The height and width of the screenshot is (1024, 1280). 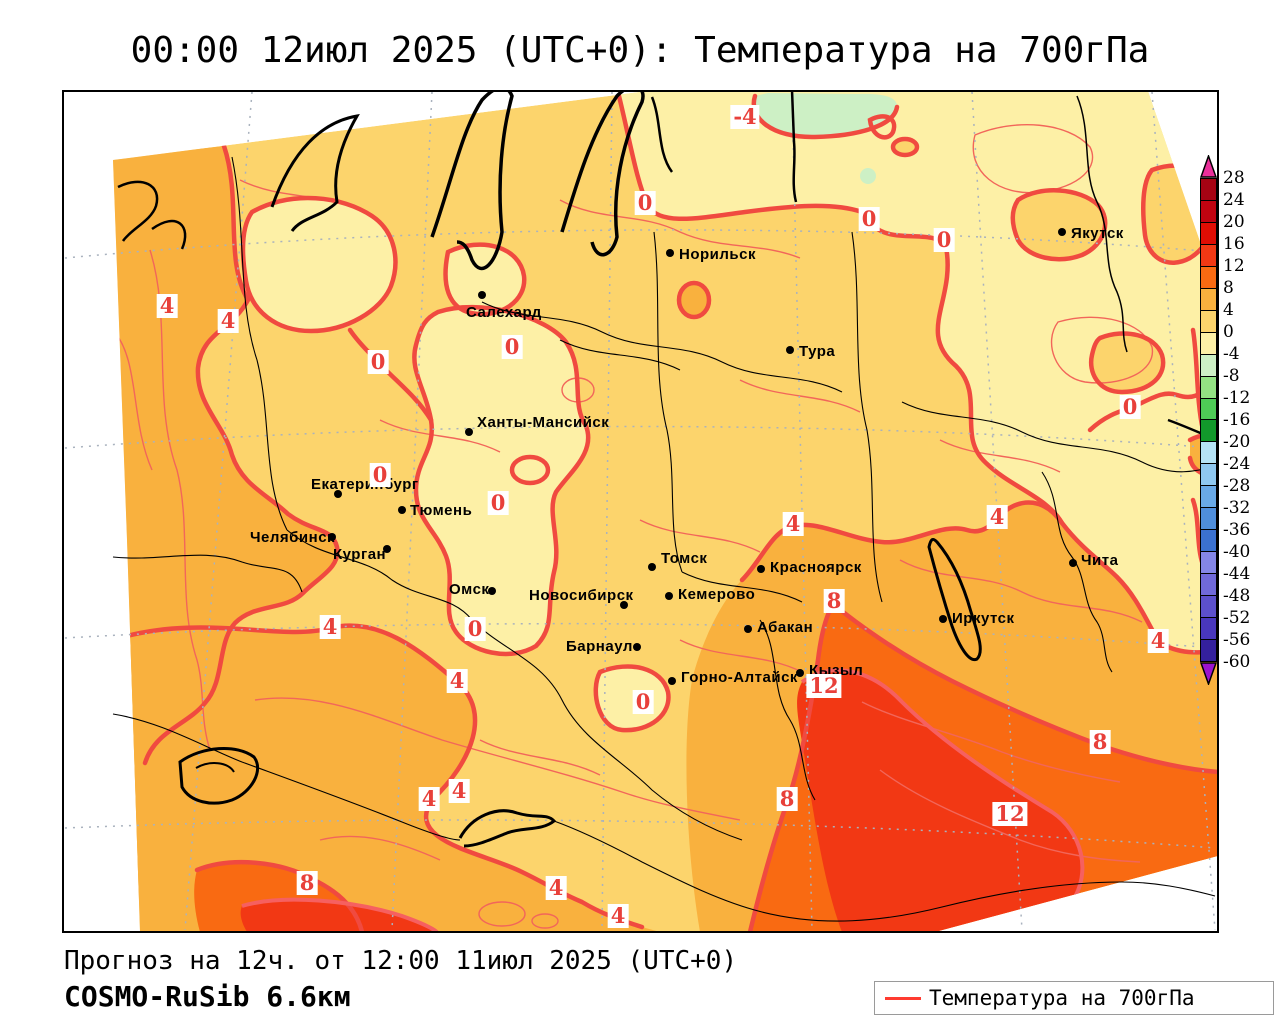 What do you see at coordinates (1237, 464) in the screenshot?
I see `colorbar-tick-label: -24` at bounding box center [1237, 464].